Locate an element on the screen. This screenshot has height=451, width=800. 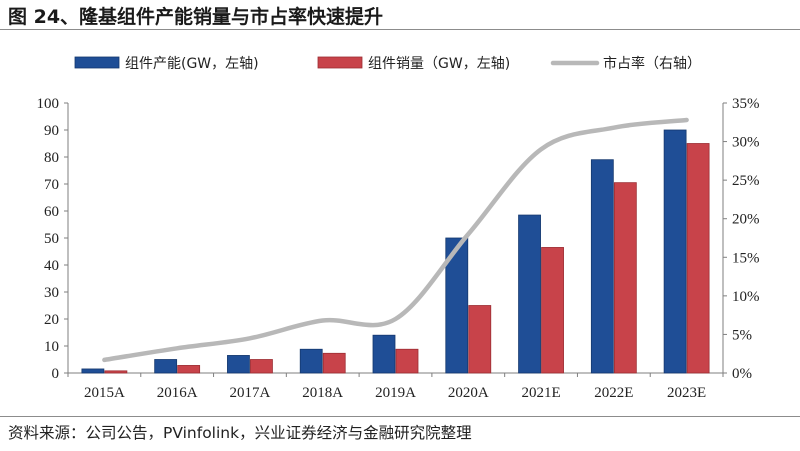
x-tick-label: 2018A is located at coordinates (322, 393).